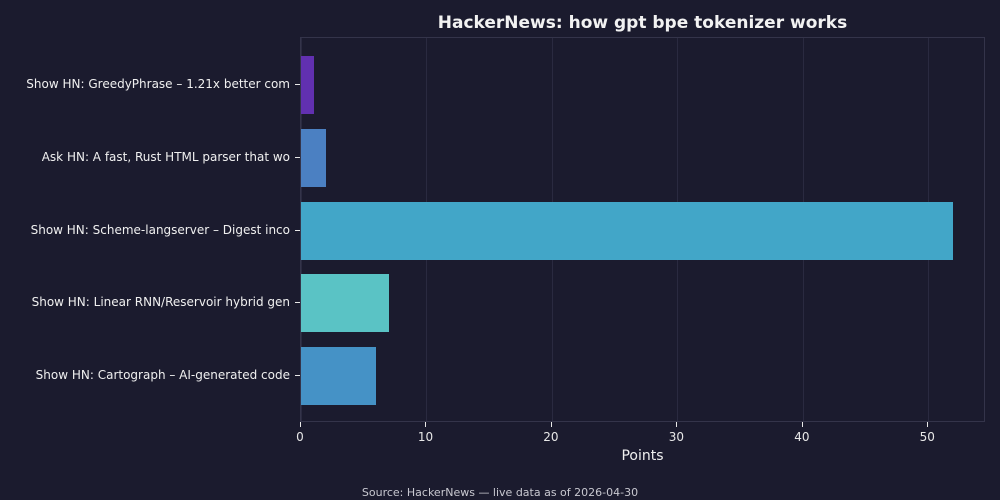 The image size is (1000, 500). Describe the element at coordinates (158, 84) in the screenshot. I see `y-category-label: Show HN: GreedyPhrase – 1.21x better com` at that location.